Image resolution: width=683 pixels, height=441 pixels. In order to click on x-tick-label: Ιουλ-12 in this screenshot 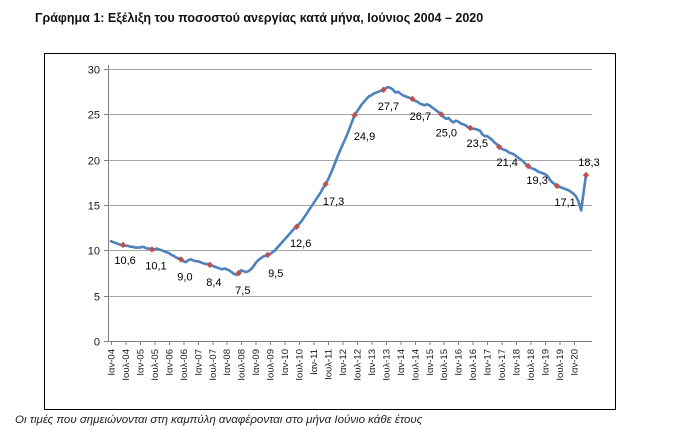, I will do `click(357, 365)`.